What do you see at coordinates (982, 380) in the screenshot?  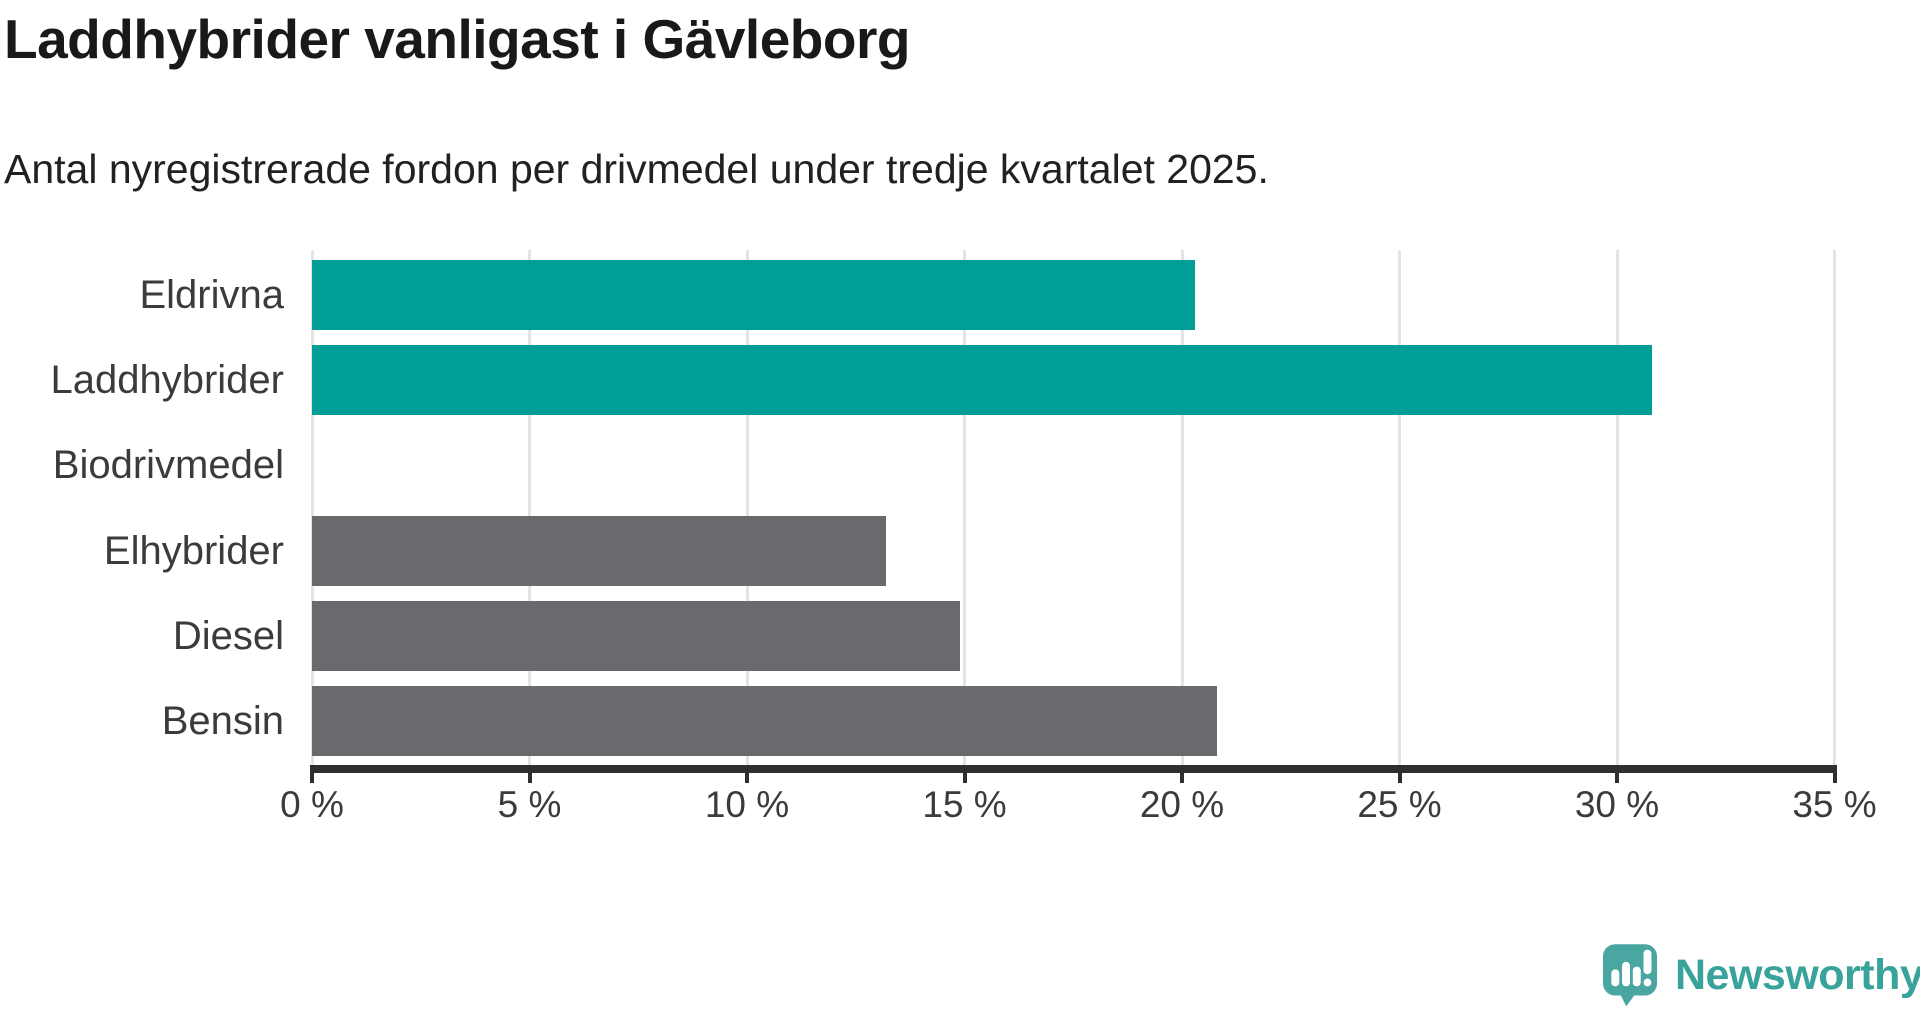 I see `bar-laddhybrider` at bounding box center [982, 380].